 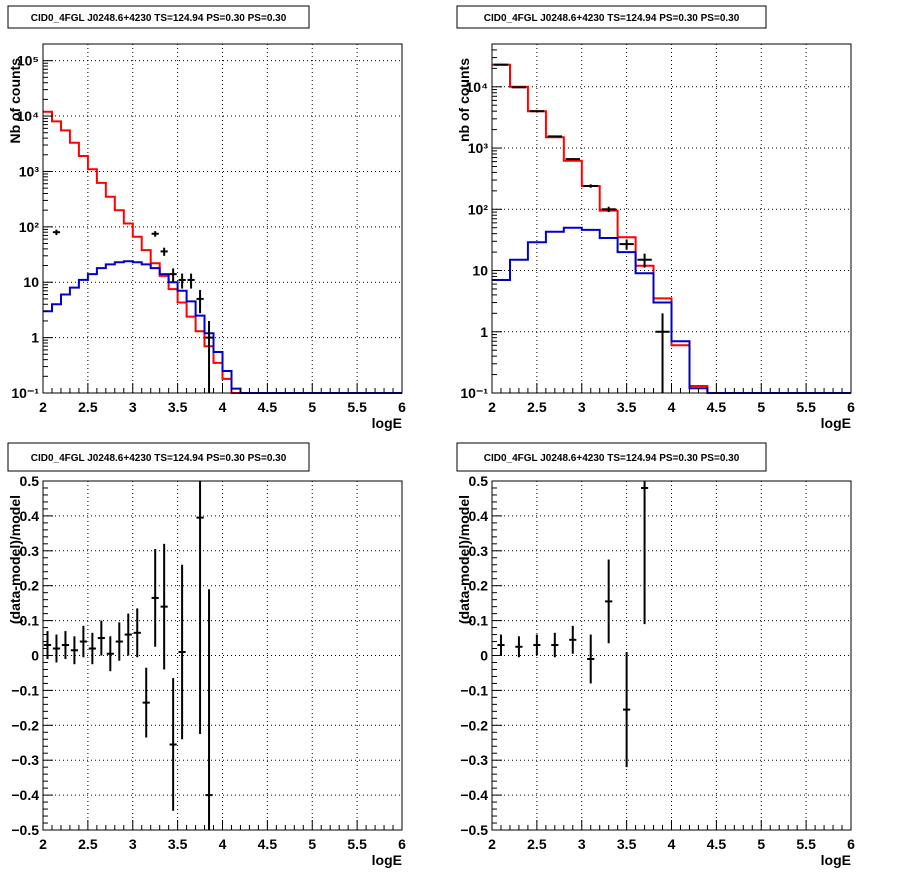 What do you see at coordinates (474, 795) in the screenshot?
I see `y-tick-label: −0.4` at bounding box center [474, 795].